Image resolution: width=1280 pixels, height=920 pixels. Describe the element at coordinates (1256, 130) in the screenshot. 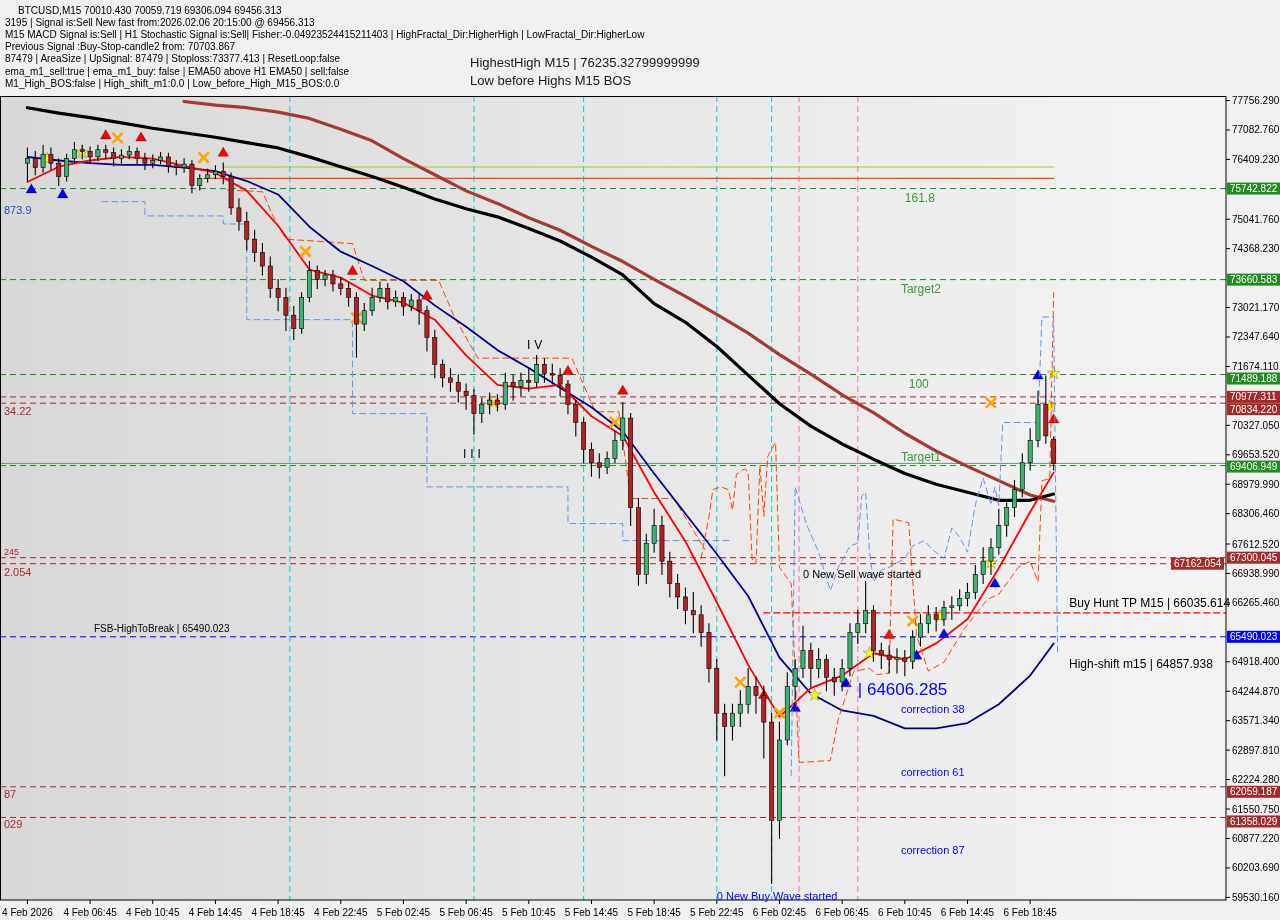

I see `y-tick-label: 77082.760` at that location.